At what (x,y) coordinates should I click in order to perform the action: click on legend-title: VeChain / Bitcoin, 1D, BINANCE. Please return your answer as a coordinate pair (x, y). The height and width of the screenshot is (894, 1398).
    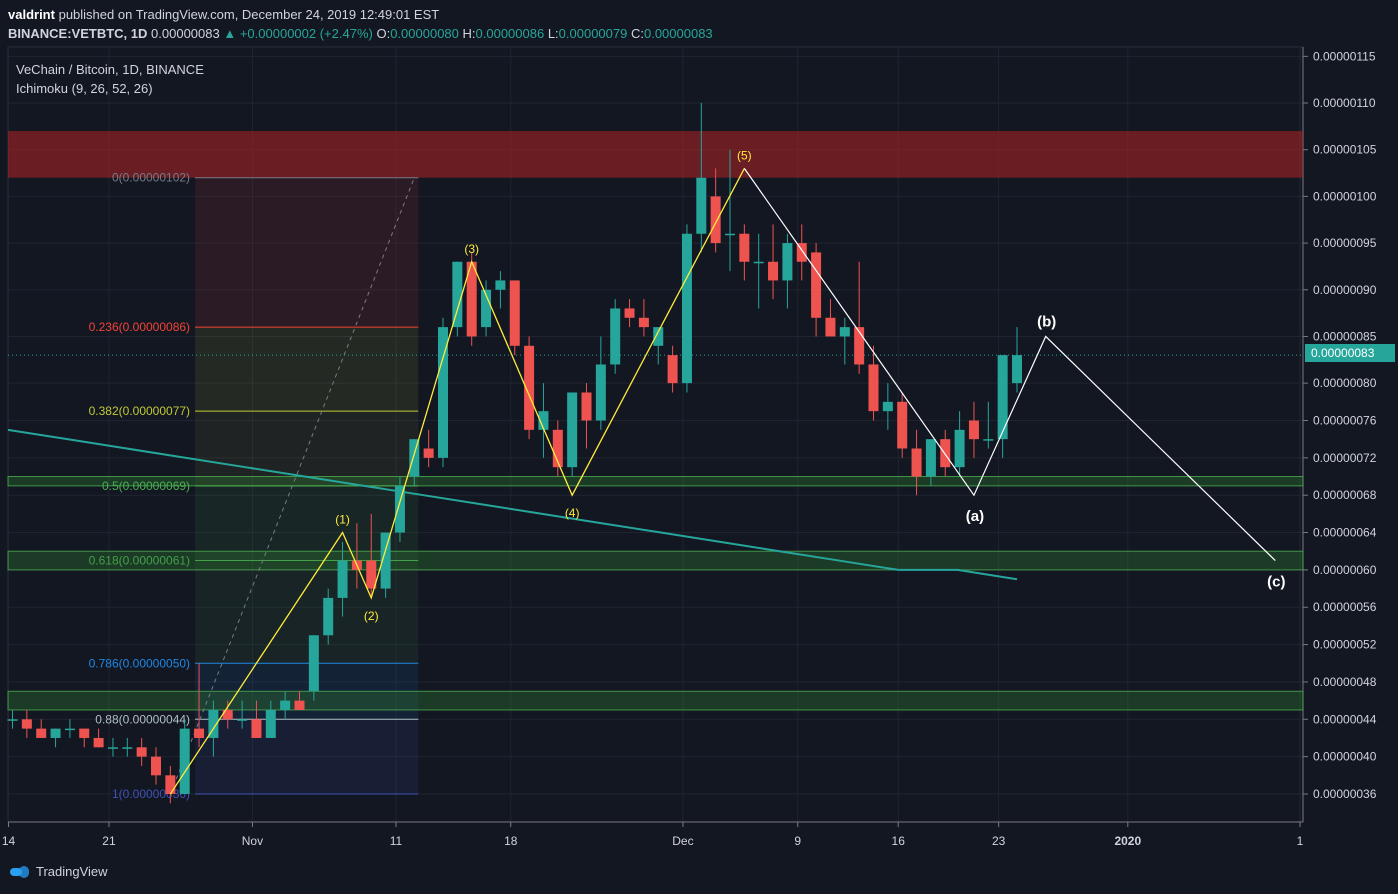
    Looking at the image, I should click on (110, 69).